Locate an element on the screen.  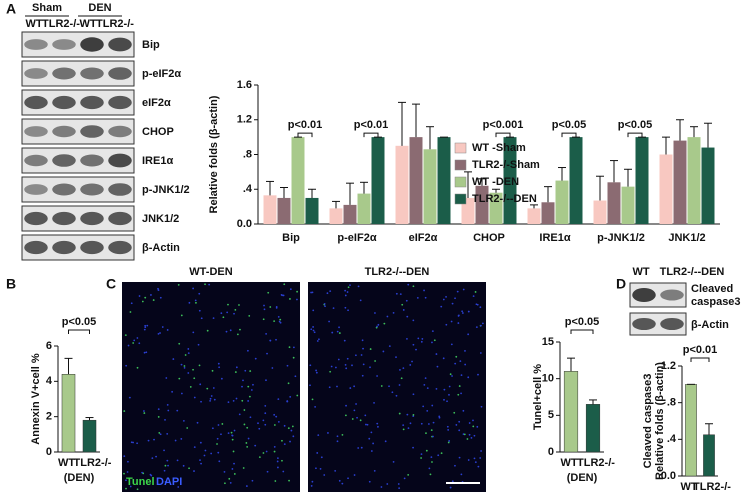
blot-row-label: eIF2α is located at coordinates (156, 103).